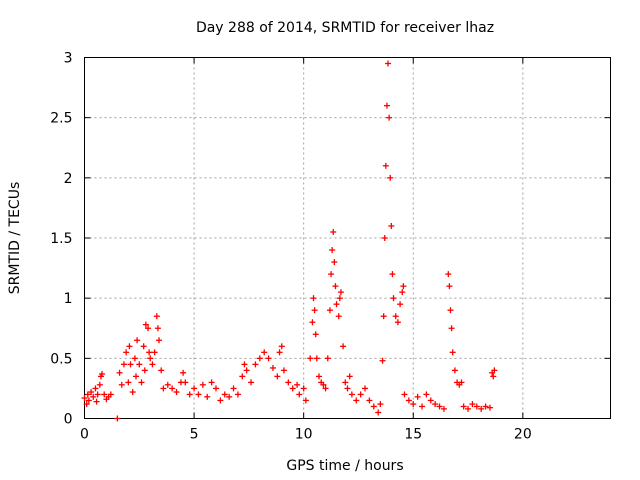  What do you see at coordinates (84, 435) in the screenshot?
I see `x-tick-label: 0` at bounding box center [84, 435].